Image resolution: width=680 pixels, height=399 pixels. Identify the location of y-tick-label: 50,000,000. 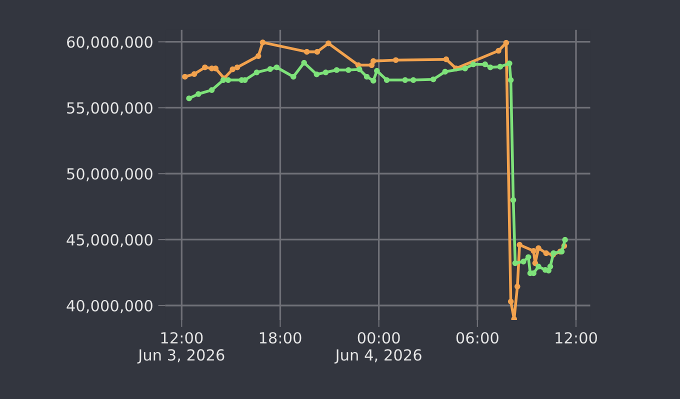
(109, 175).